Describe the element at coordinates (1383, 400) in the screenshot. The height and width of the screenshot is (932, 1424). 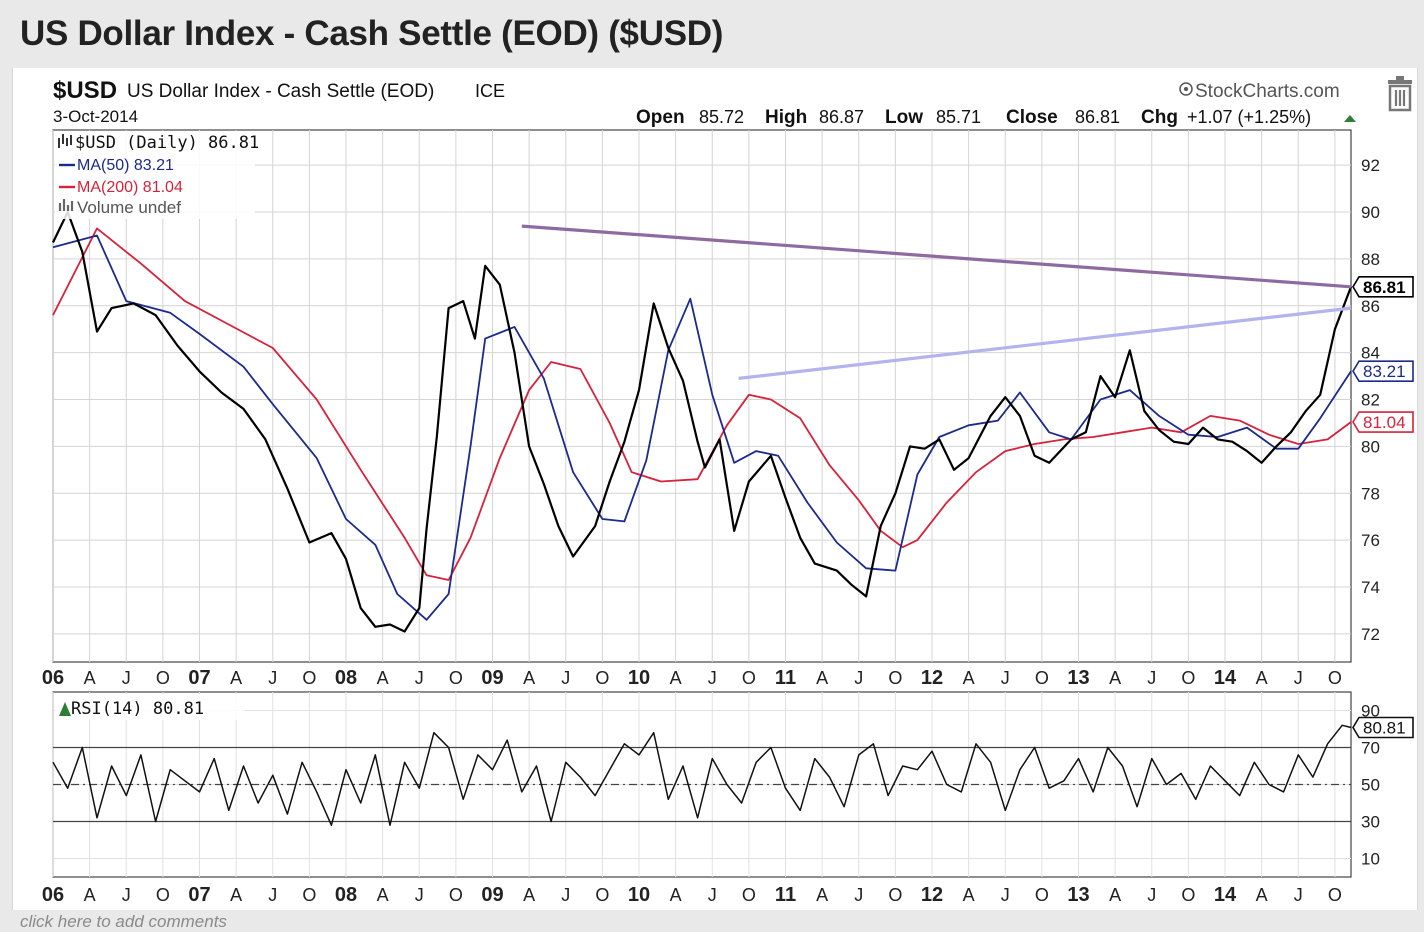
I see `price-y-axis: 72 74 76 78 80 82 84 86 88 90 92 86.81 83.21 81.04` at that location.